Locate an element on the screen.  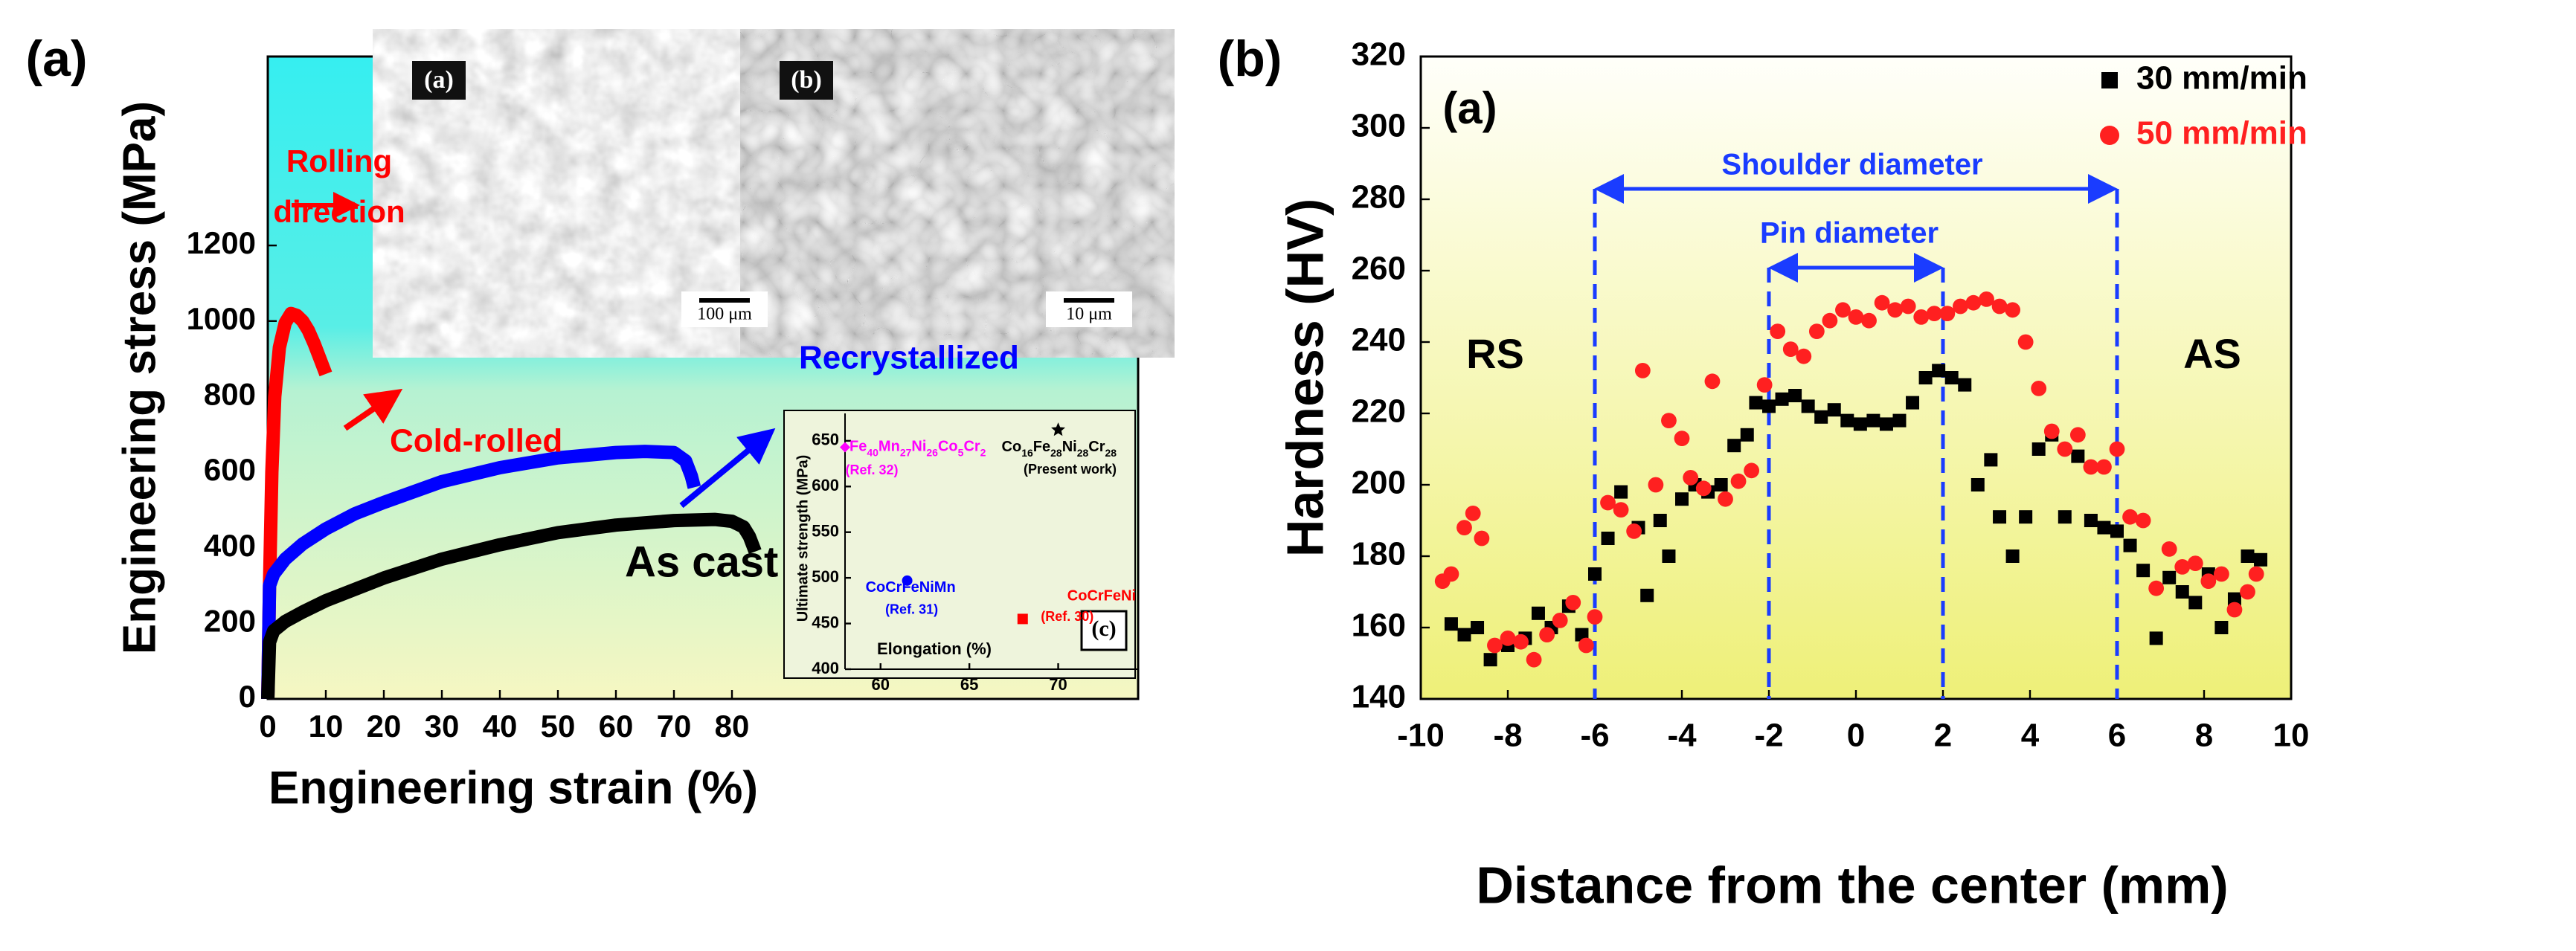
y-tick-label: 1000 is located at coordinates (221, 318).